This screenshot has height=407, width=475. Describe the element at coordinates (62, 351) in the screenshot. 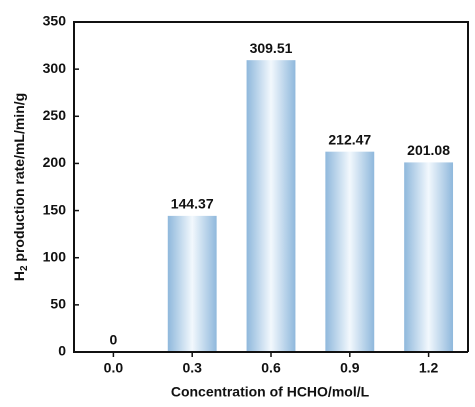

I see `y-tick-label: 0` at that location.